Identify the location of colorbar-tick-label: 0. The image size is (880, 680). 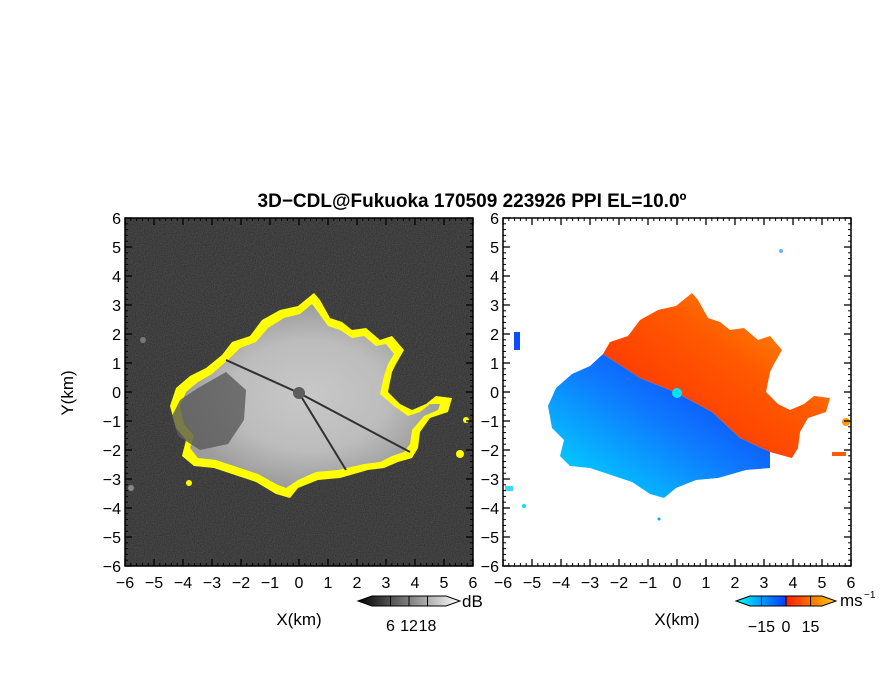
(786, 627).